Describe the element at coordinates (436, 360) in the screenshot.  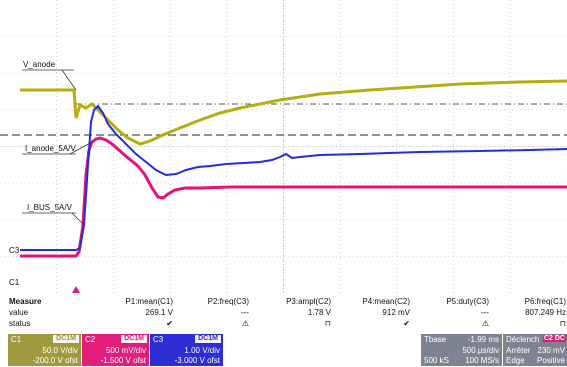
I see `timebase-samples: 500 kS` at that location.